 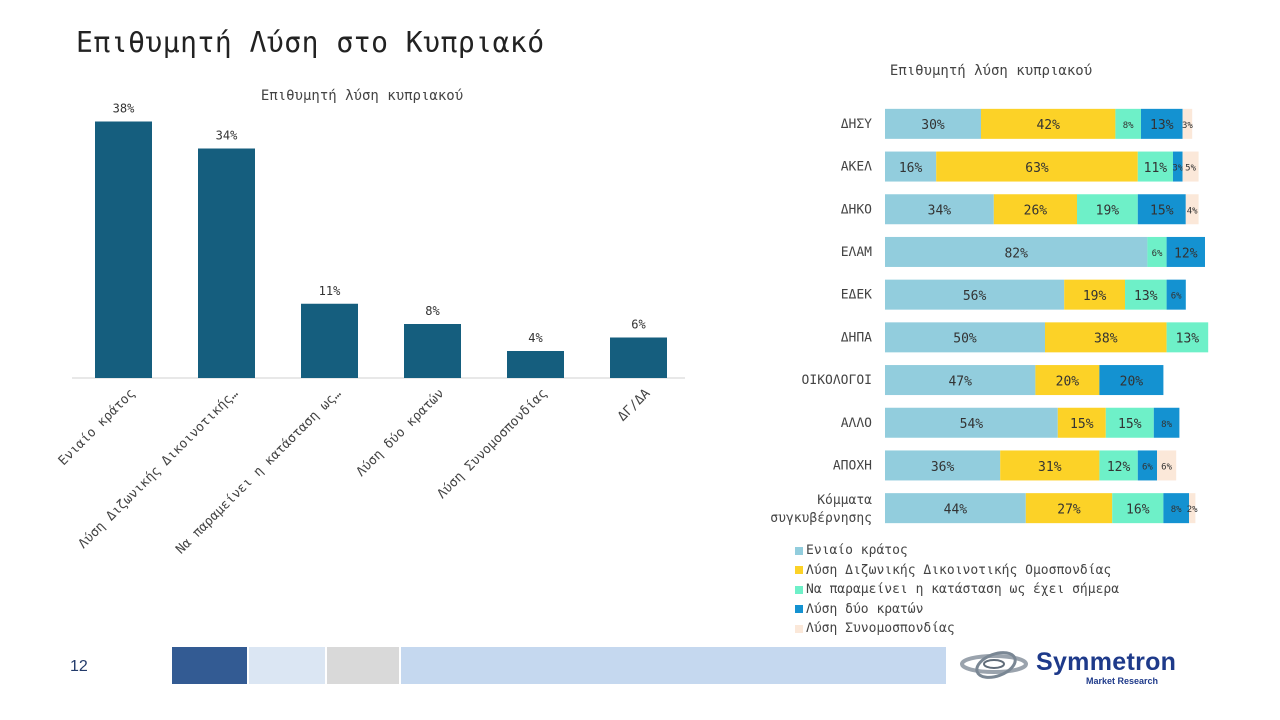 I want to click on legend-item: Λύση δύο κρατών, so click(x=957, y=610).